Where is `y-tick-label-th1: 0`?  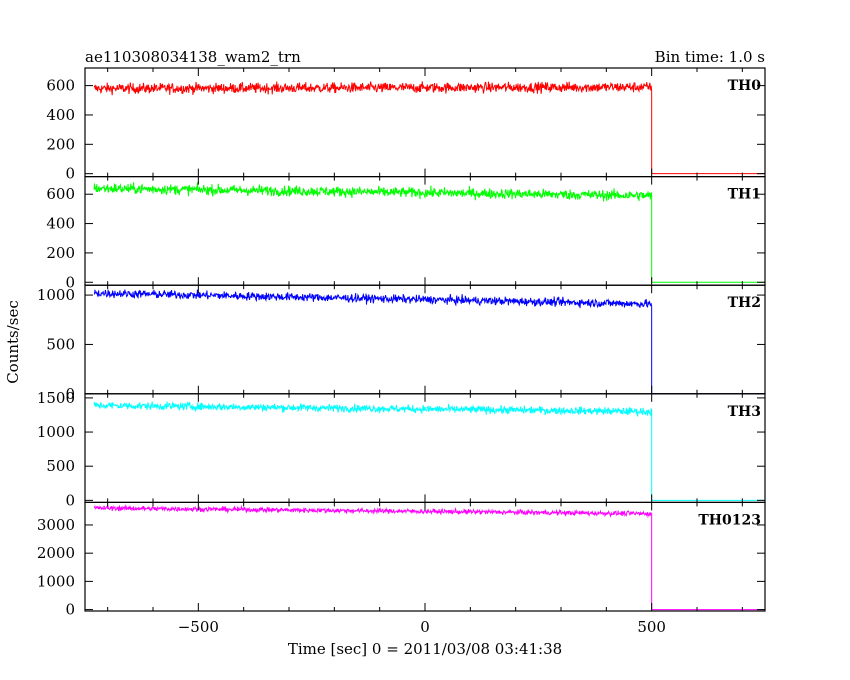
y-tick-label-th1: 0 is located at coordinates (70, 282).